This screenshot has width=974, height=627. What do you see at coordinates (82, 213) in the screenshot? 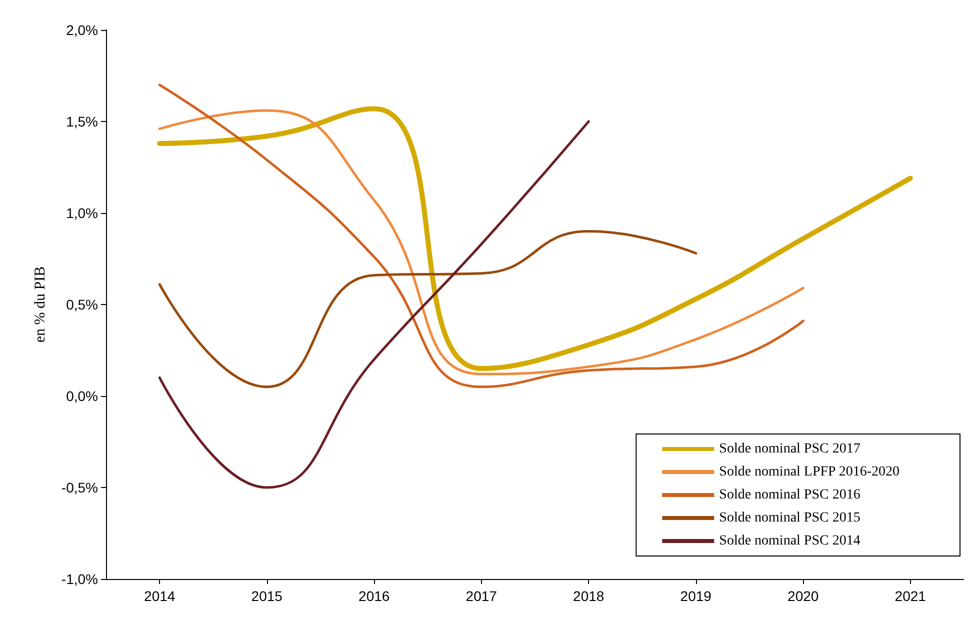
I see `y-tick-label: 1,0%` at bounding box center [82, 213].